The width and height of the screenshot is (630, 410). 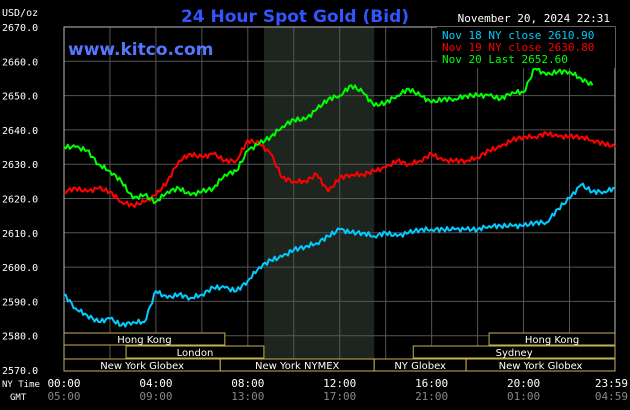 I want to click on x-tick-label-ny: 04:00, so click(x=155, y=383).